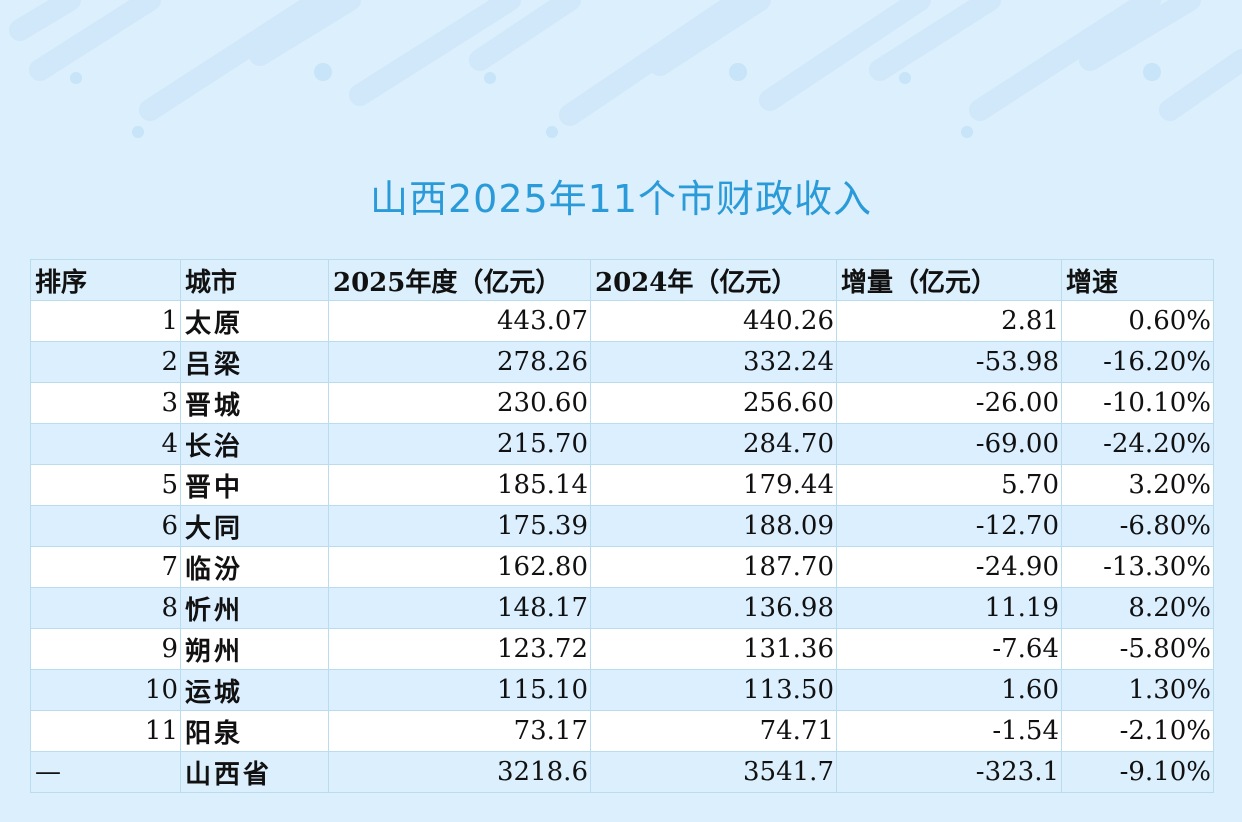 The height and width of the screenshot is (822, 1242). I want to click on table-row: 4 长治 215.70 284.70 -69.00 -24.20%, so click(622, 444).